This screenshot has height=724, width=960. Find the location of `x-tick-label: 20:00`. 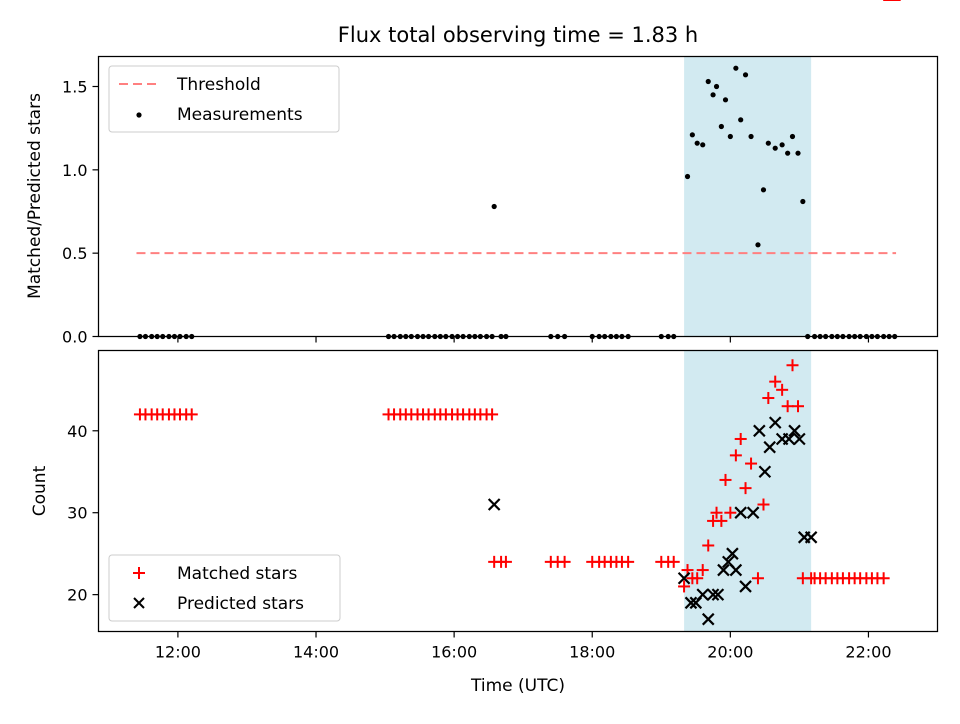

x-tick-label: 20:00 is located at coordinates (730, 652).